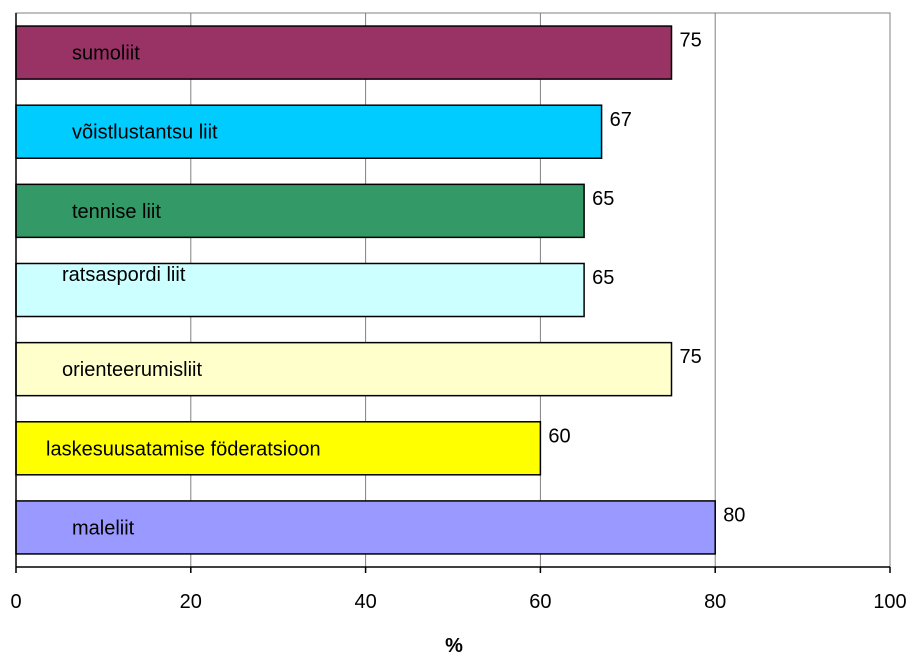 Image resolution: width=914 pixels, height=653 pixels. I want to click on bar-value-label-5: 75, so click(691, 357).